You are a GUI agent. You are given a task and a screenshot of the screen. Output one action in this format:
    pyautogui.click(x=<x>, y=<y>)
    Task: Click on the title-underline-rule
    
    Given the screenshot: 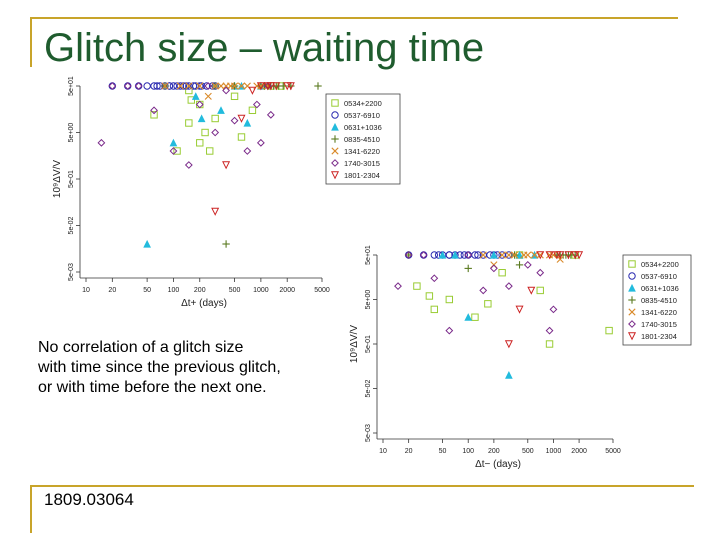 What is the action you would take?
    pyautogui.click(x=354, y=18)
    